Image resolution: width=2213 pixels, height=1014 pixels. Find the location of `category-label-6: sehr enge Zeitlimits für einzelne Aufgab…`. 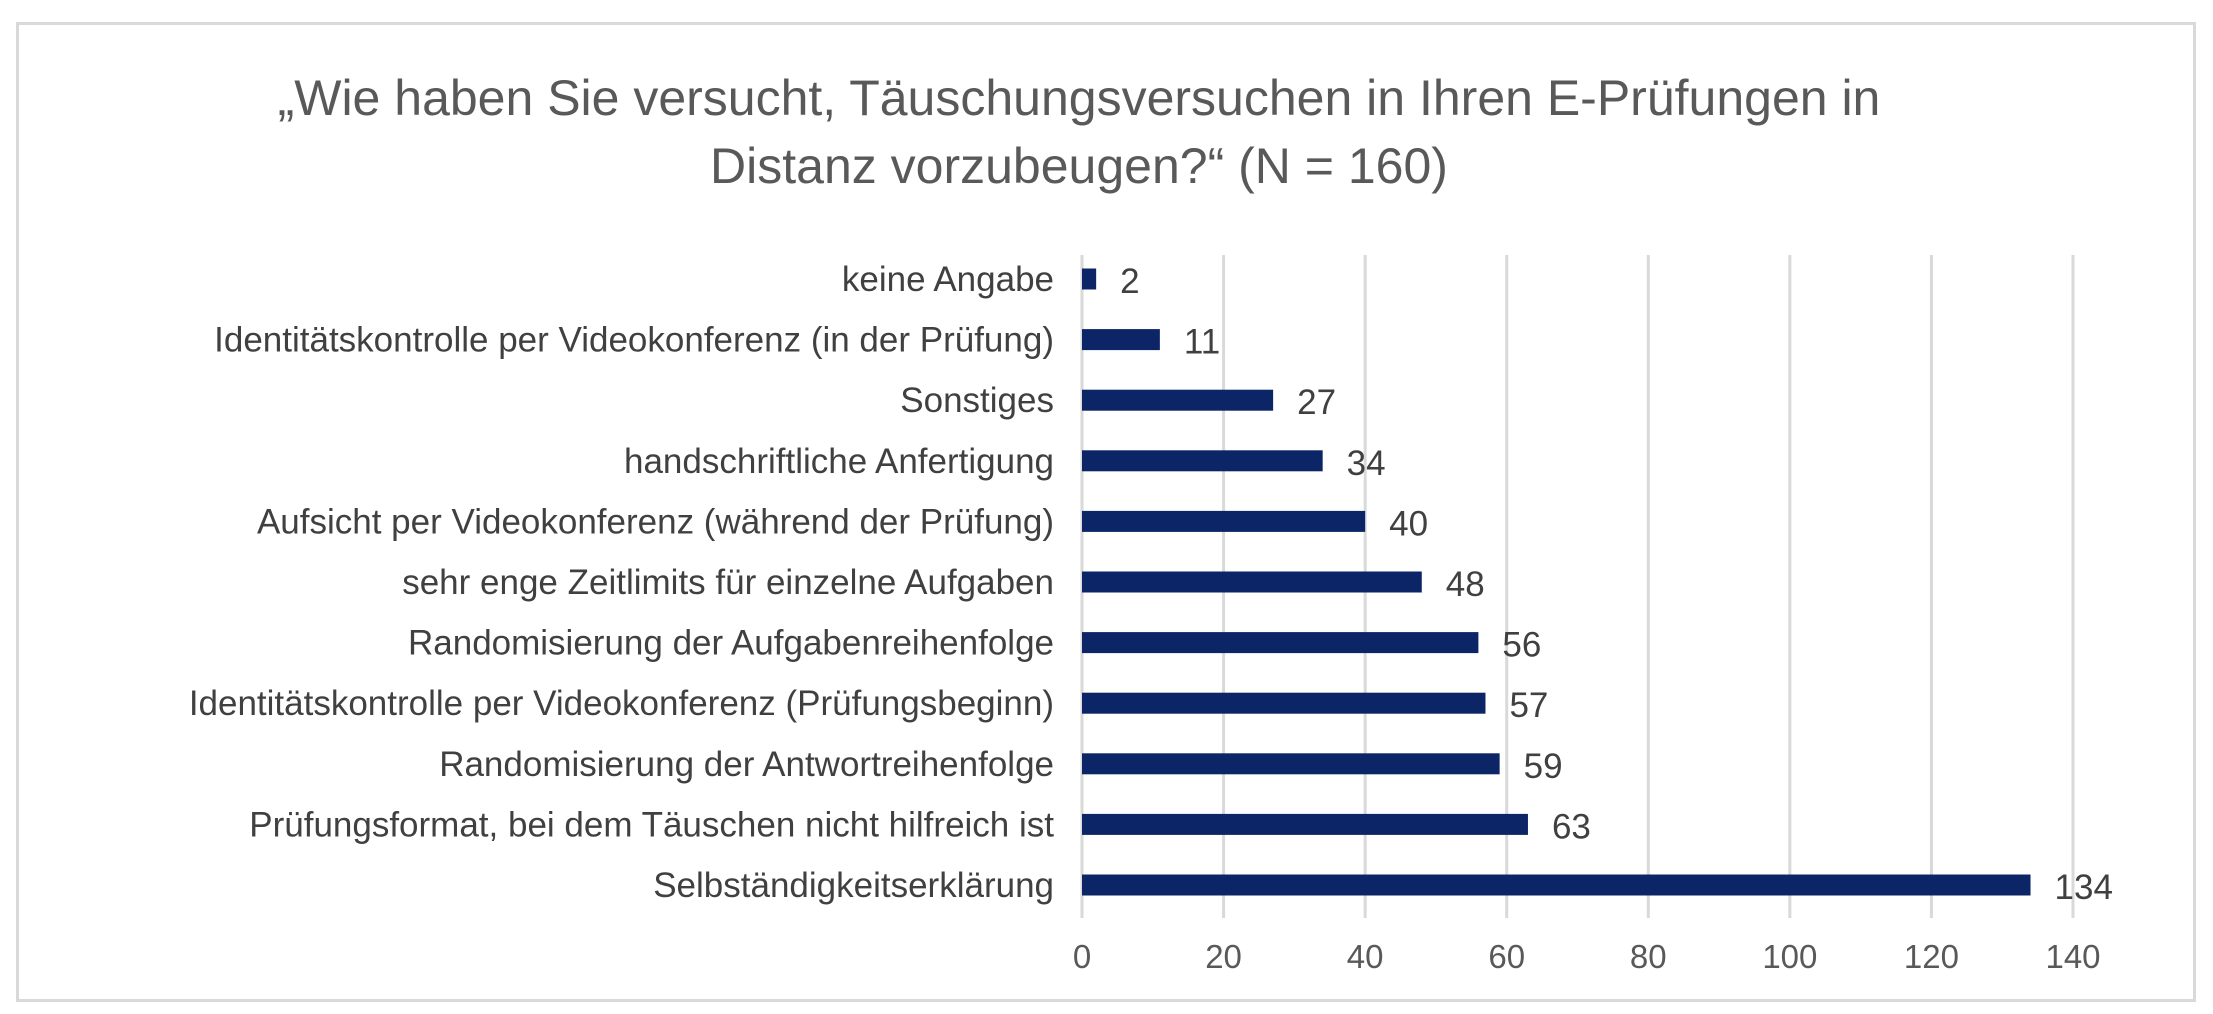

category-label-6: sehr enge Zeitlimits für einzelne Aufgab… is located at coordinates (728, 582).